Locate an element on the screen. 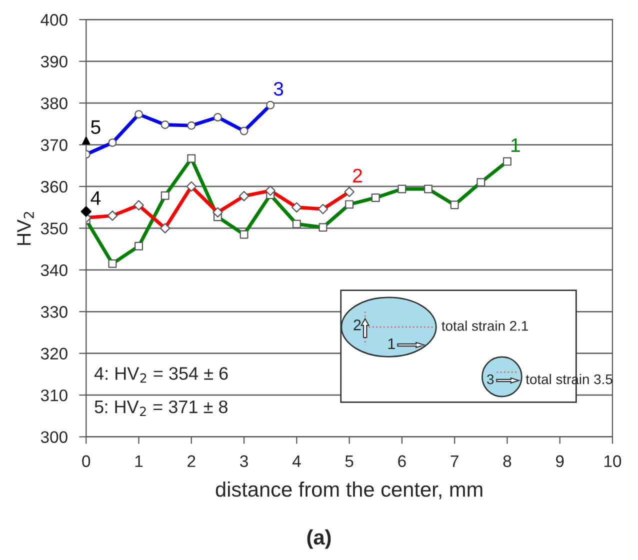 The image size is (638, 560). y-axis-title: HV$_{2}$ is located at coordinates (25, 228).